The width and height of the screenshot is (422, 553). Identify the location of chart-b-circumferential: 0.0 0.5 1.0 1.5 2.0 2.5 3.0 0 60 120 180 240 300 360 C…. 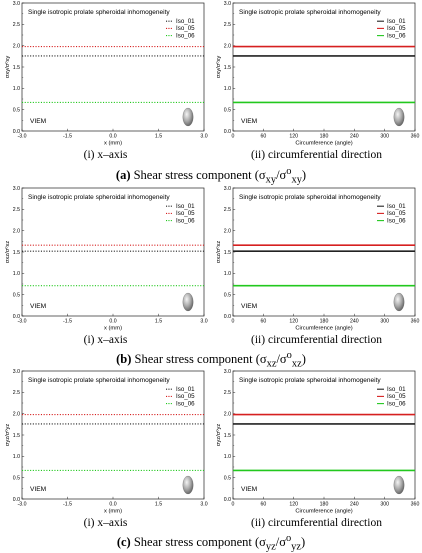
(317, 259).